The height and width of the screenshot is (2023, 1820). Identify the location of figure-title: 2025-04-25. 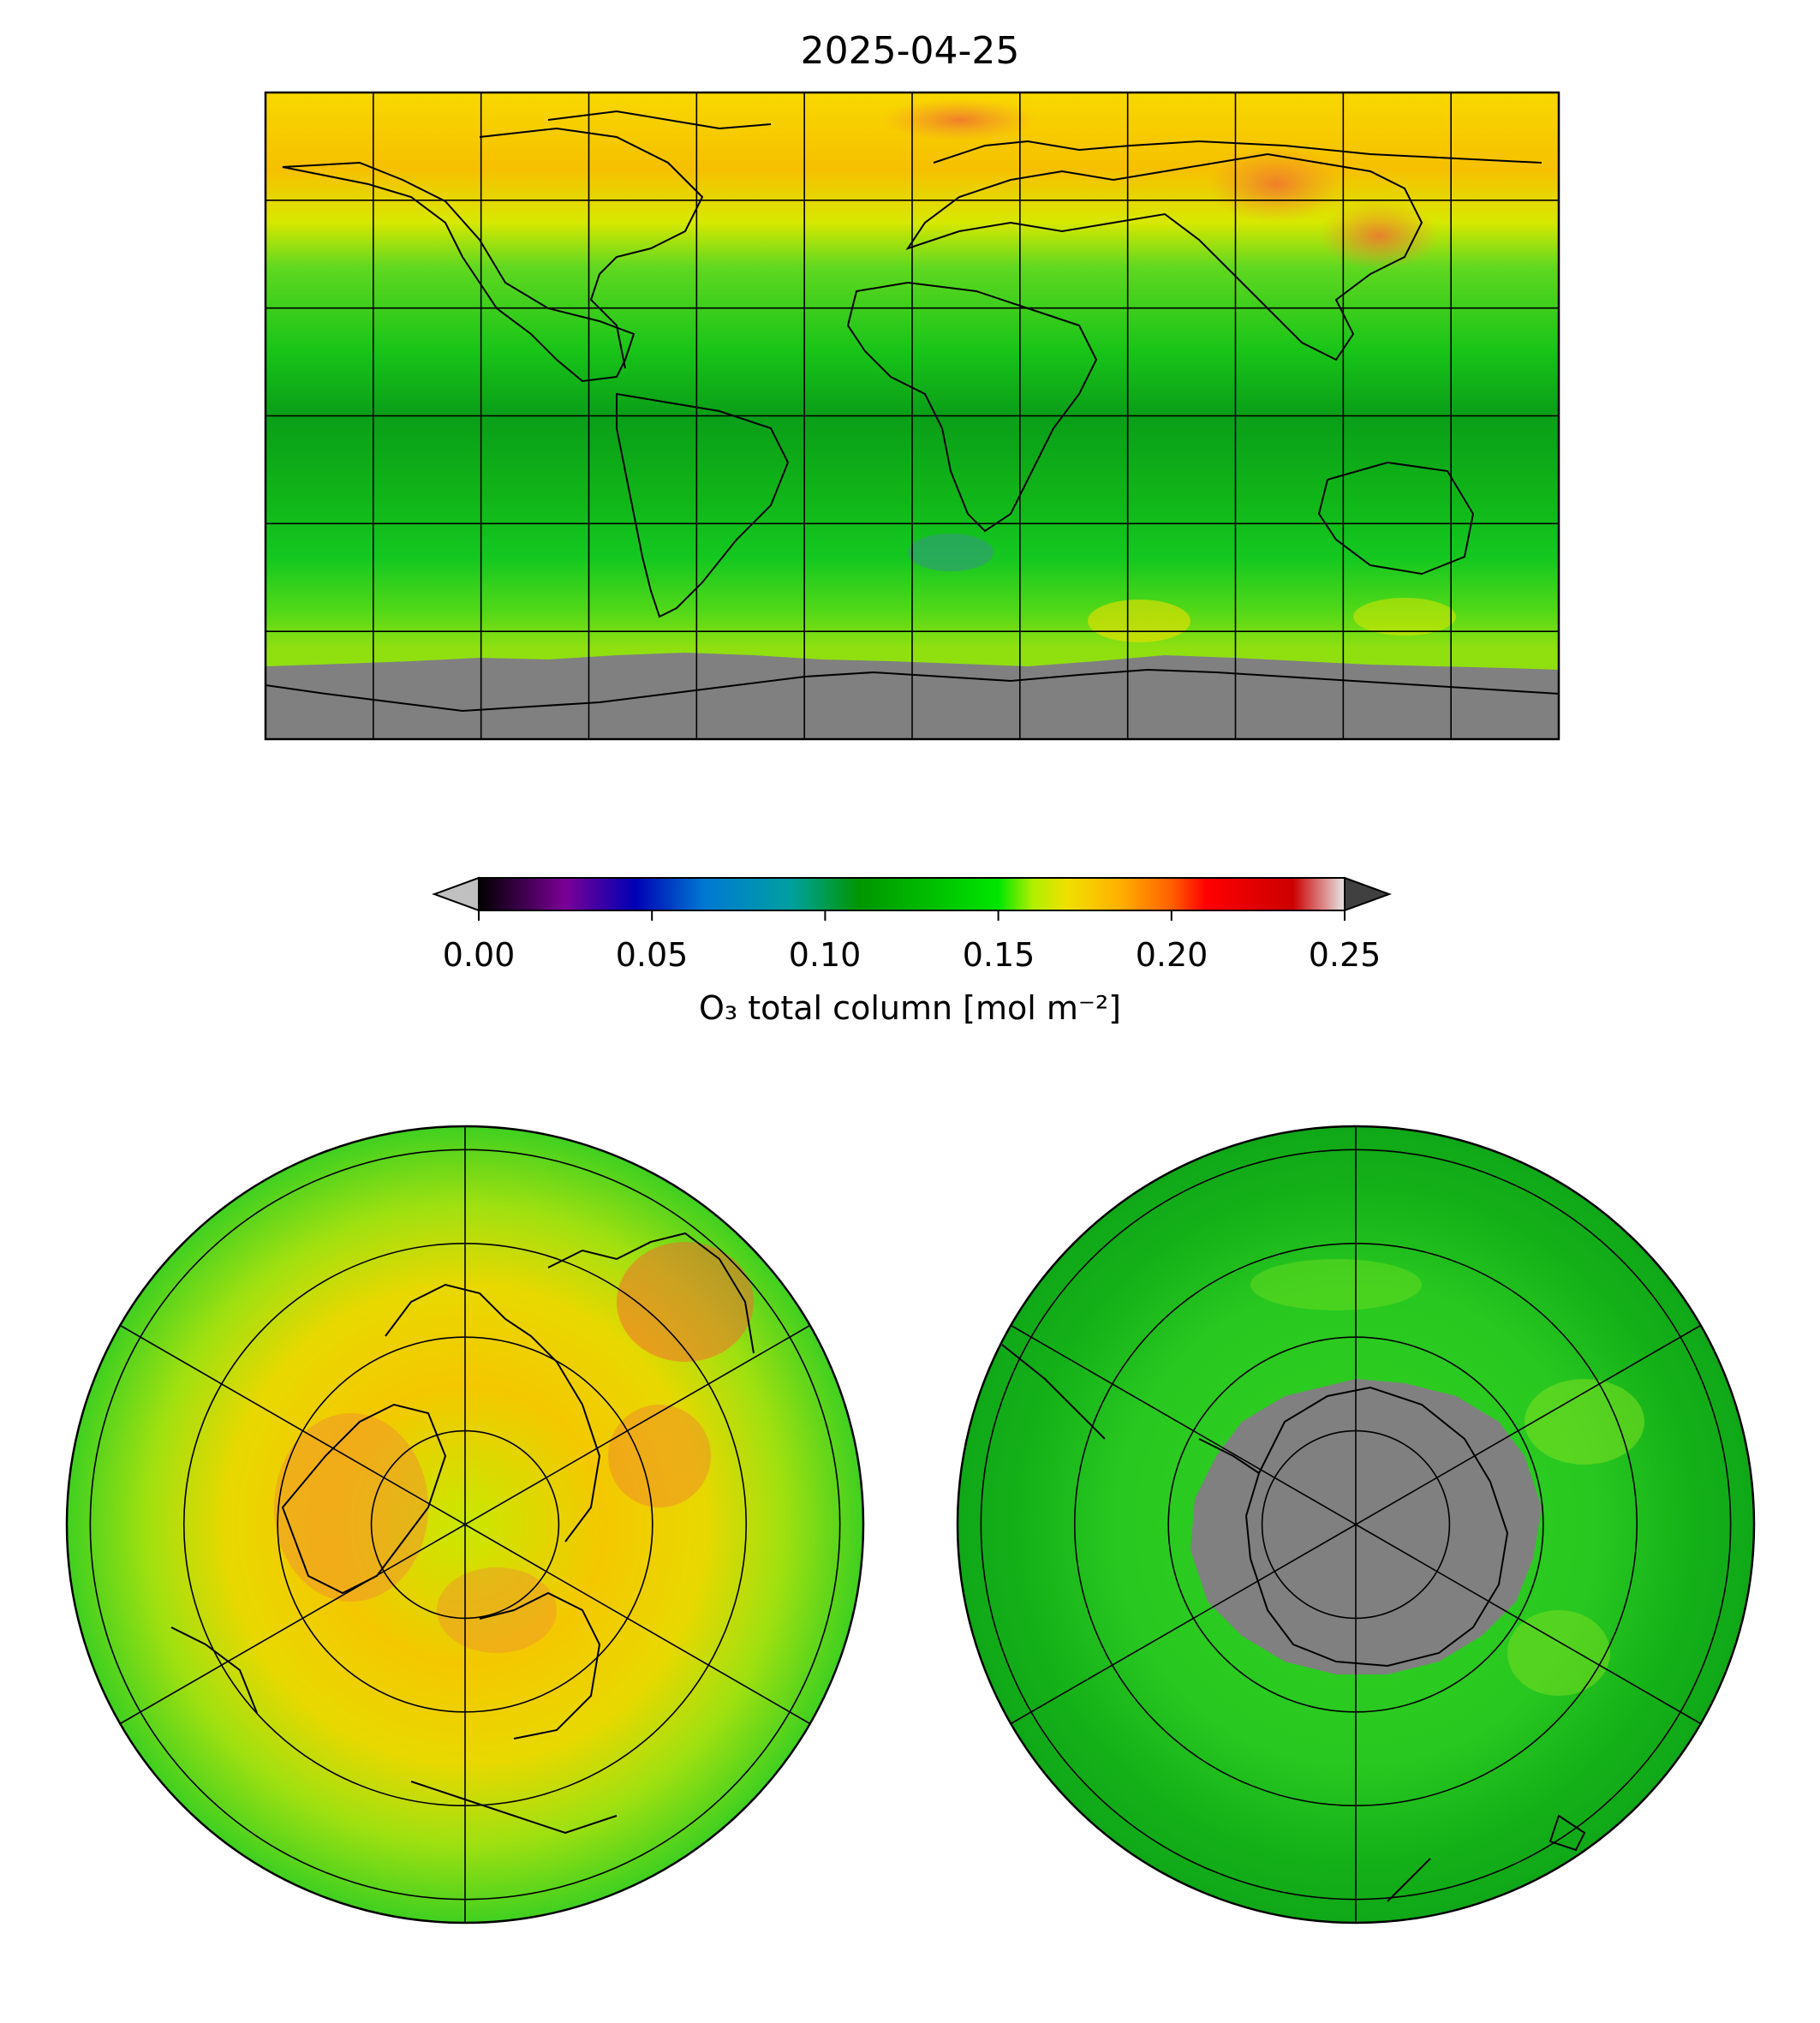
(910, 51).